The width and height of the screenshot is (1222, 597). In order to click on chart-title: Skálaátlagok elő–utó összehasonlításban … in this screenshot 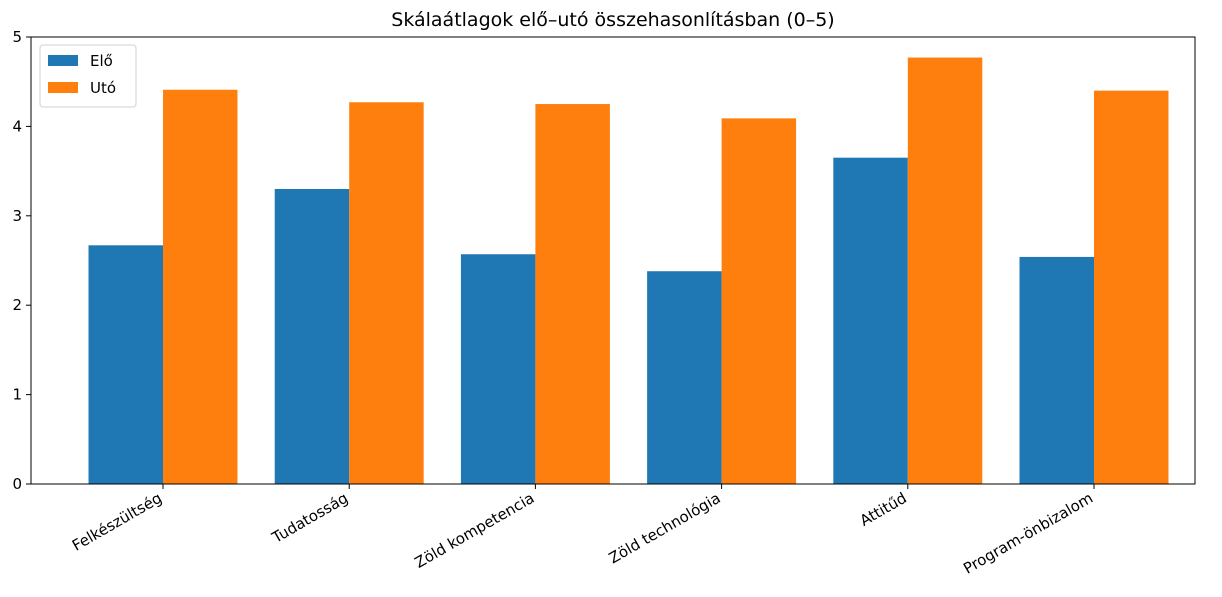, I will do `click(612, 20)`.